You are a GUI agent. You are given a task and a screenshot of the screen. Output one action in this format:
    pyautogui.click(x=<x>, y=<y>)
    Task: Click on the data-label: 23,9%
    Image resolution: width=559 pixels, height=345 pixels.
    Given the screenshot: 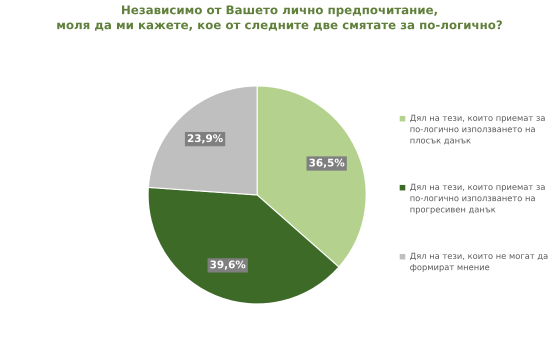 What is the action you would take?
    pyautogui.click(x=205, y=139)
    